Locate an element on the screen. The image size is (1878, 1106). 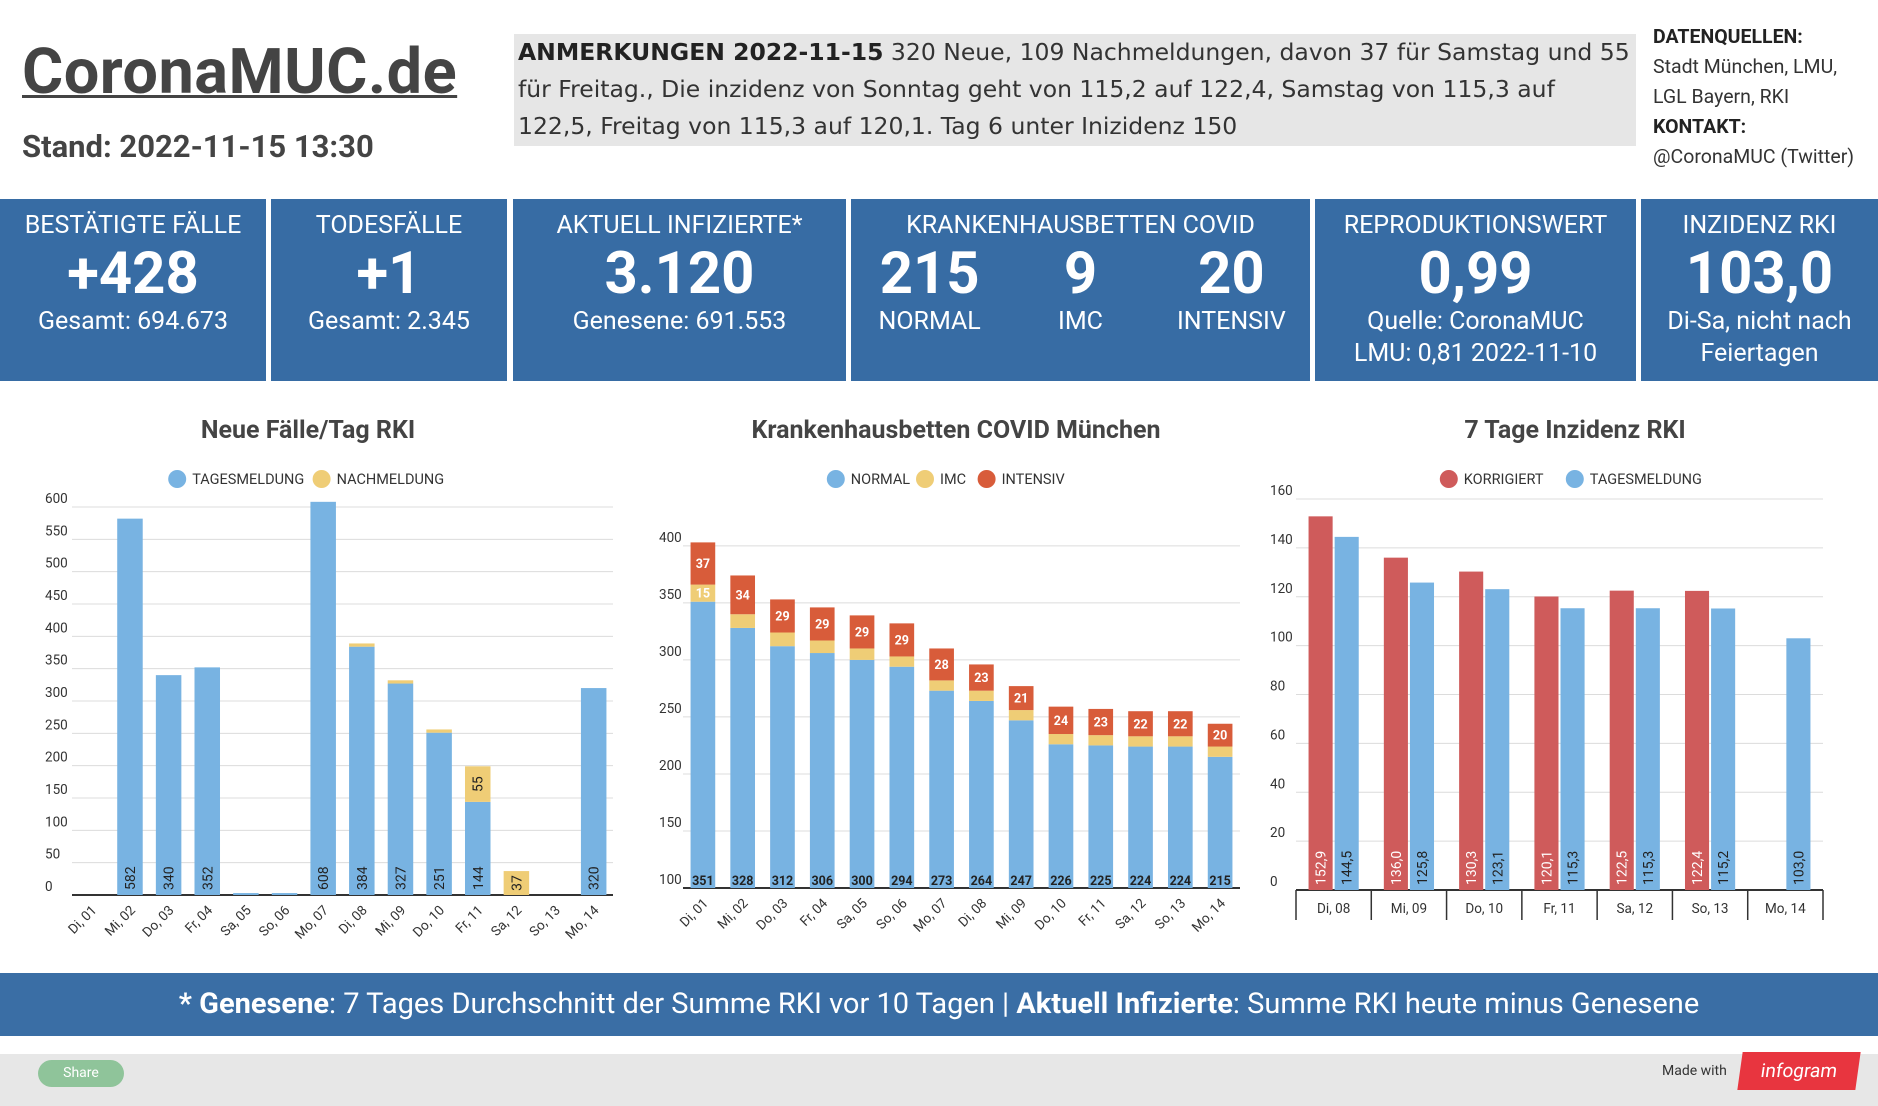
data-label: 125,8 is located at coordinates (1423, 868).